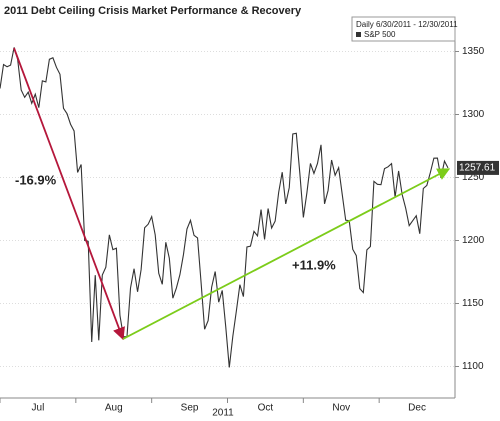 The image size is (500, 421). Describe the element at coordinates (380, 34) in the screenshot. I see `legend-label: S&P 500` at that location.